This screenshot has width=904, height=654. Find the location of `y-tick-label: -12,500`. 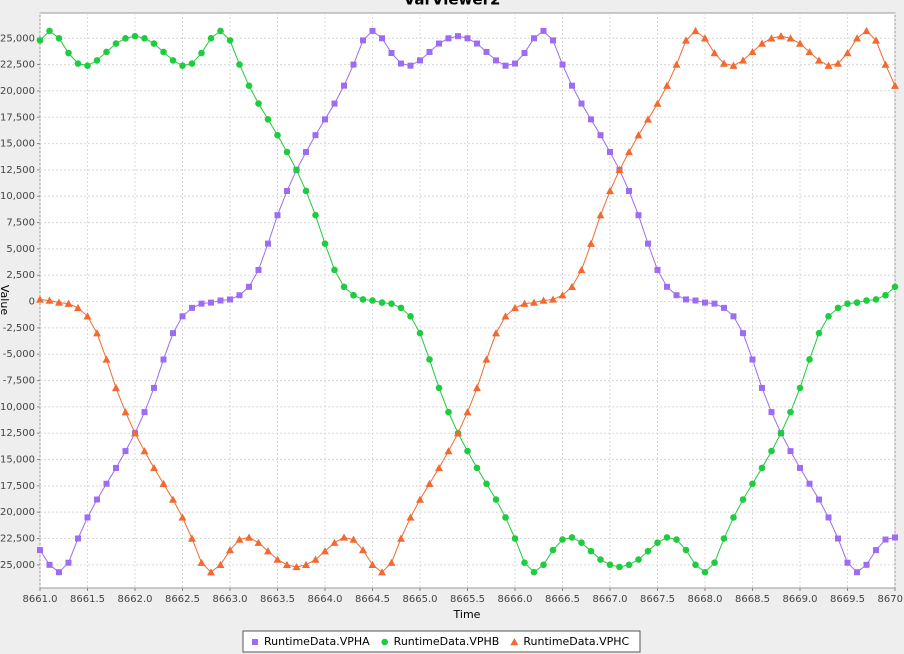

y-tick-label: -12,500 is located at coordinates (17, 433).